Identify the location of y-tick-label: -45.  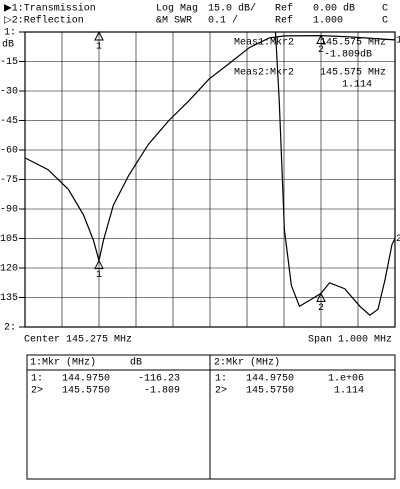
(9, 121).